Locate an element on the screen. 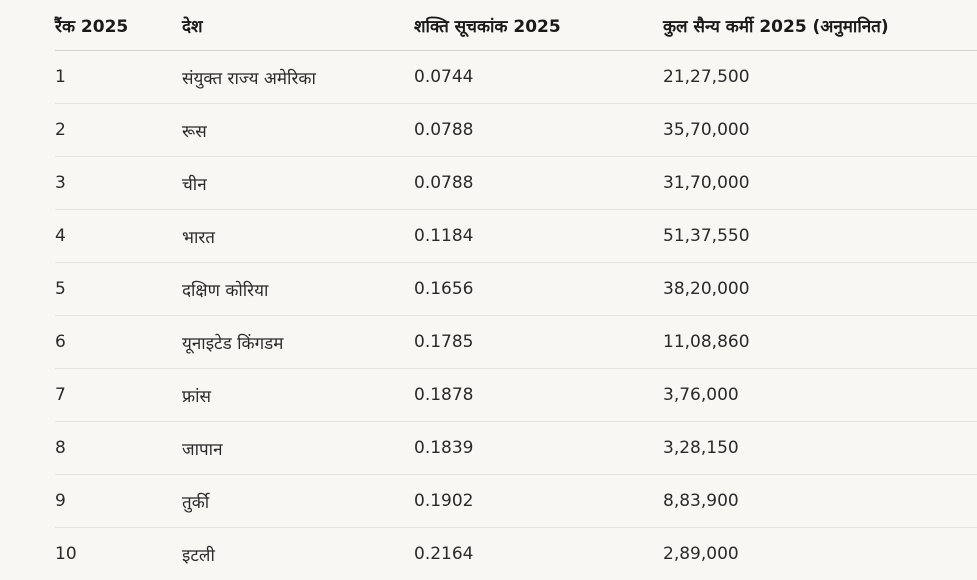 The width and height of the screenshot is (977, 580). table-row: 8 जापान 0.1839 3,28,150 is located at coordinates (516, 448).